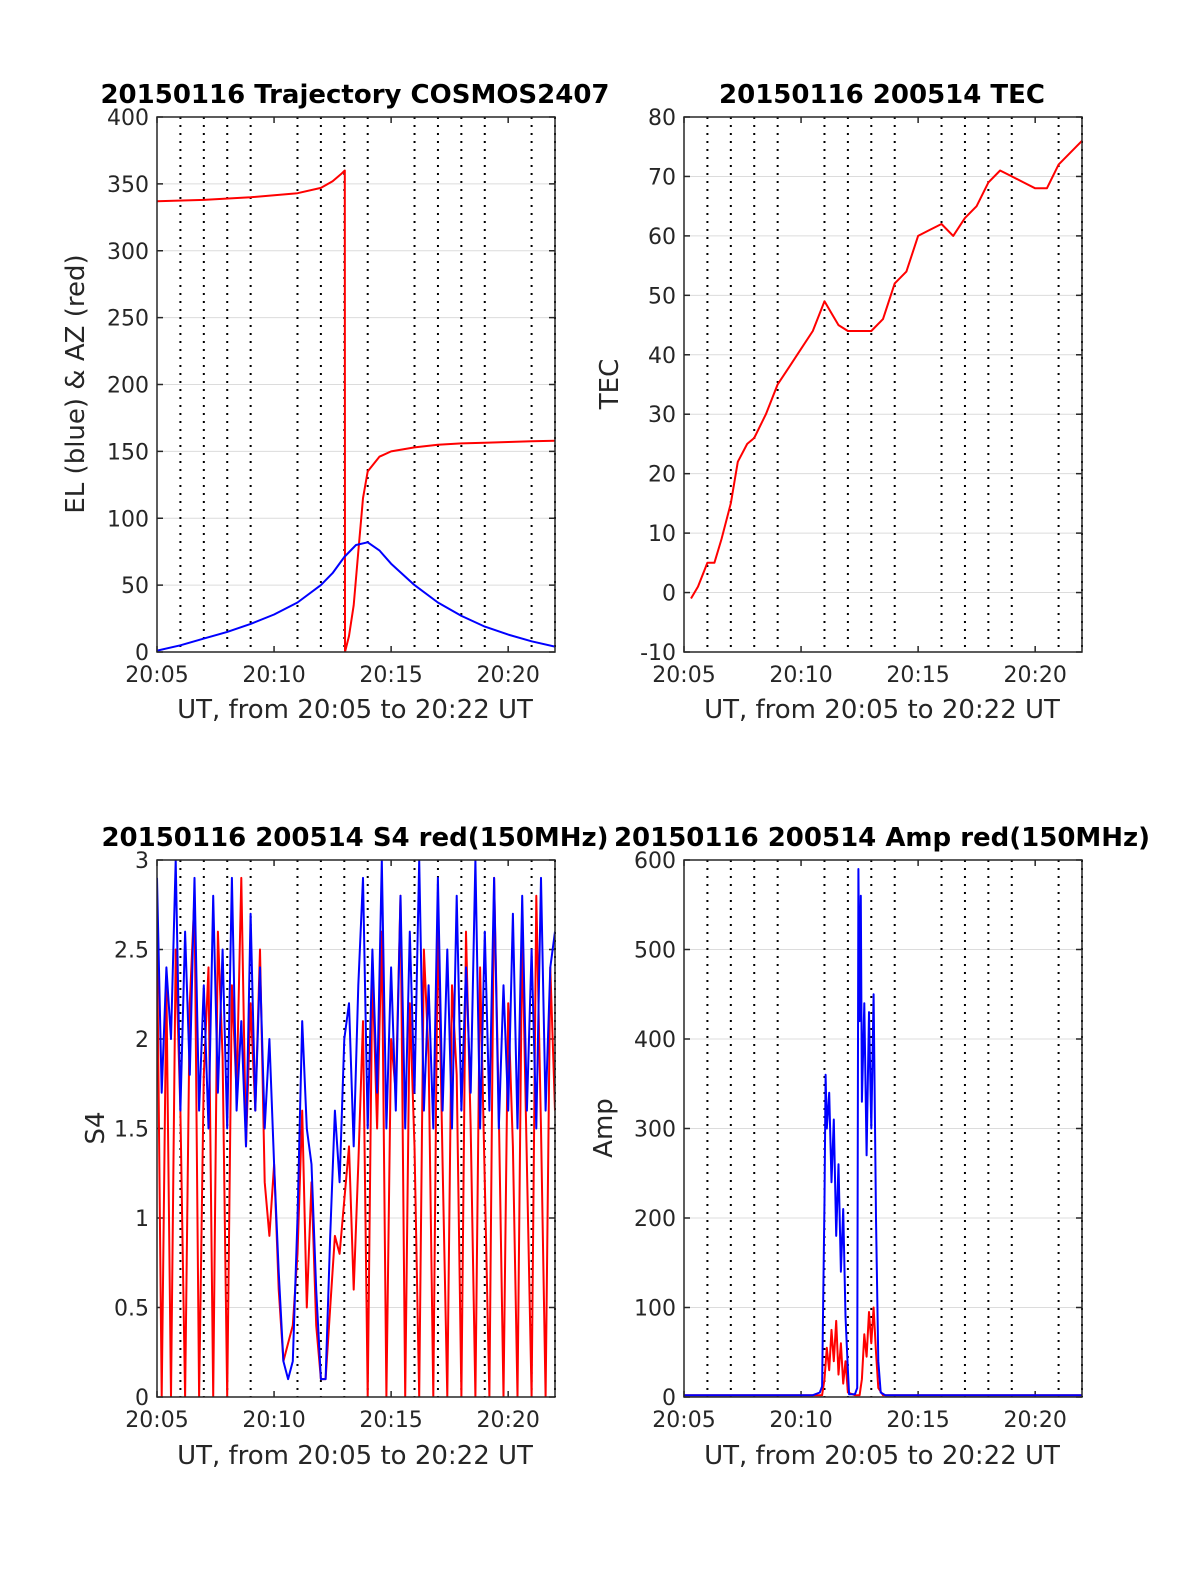  Describe the element at coordinates (96, 1127) in the screenshot. I see `y-axis-label-s4: S4` at that location.